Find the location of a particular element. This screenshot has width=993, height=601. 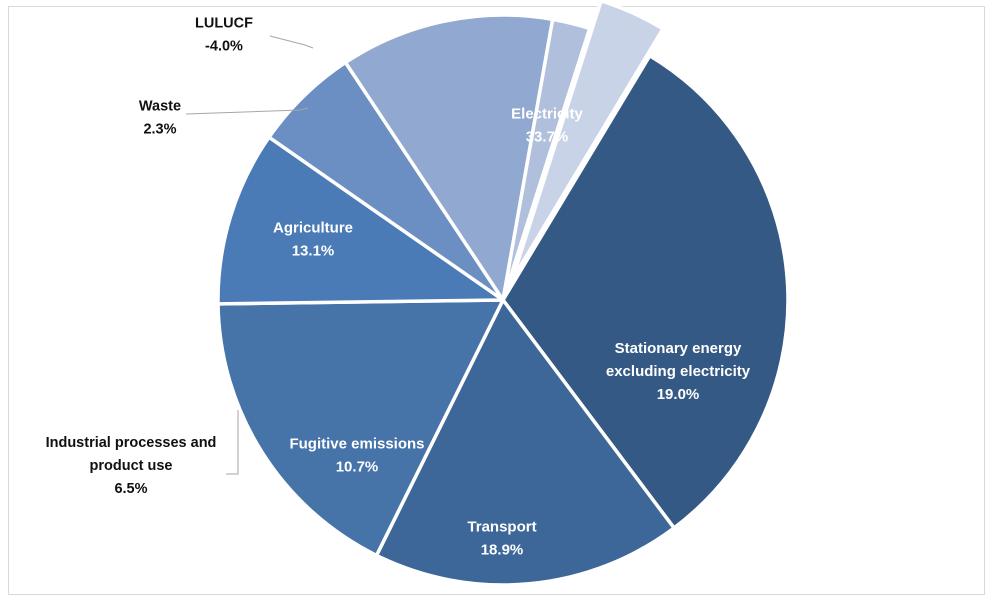

label-waste: Waste 2.3% is located at coordinates (160, 118).